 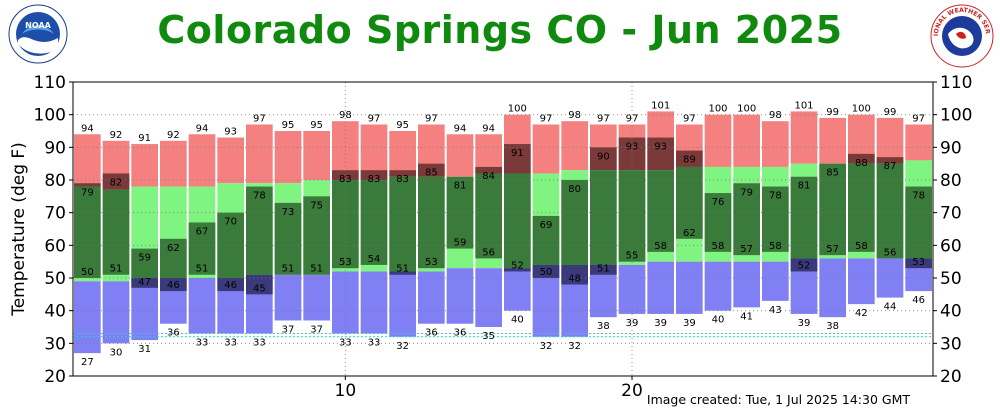 I want to click on observed-high-label: 67, so click(x=202, y=231).